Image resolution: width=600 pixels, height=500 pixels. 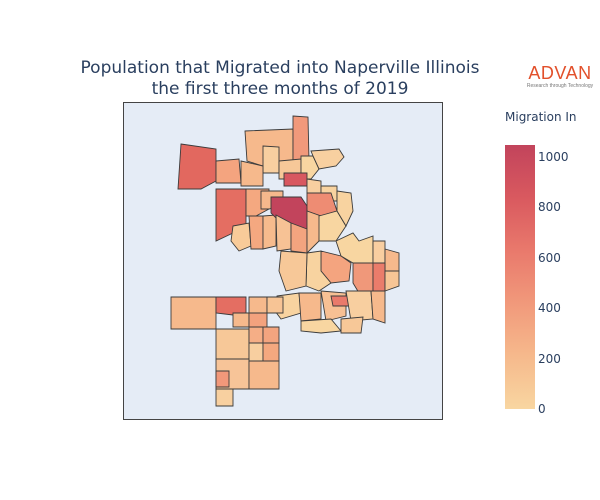 I want to click on colorbar-tick: 0, so click(x=542, y=409).